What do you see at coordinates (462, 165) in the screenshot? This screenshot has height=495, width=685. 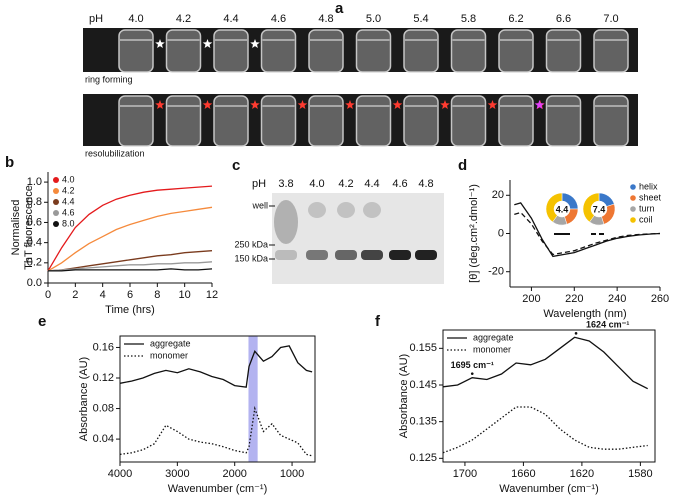 I see `panel-label: d` at bounding box center [462, 165].